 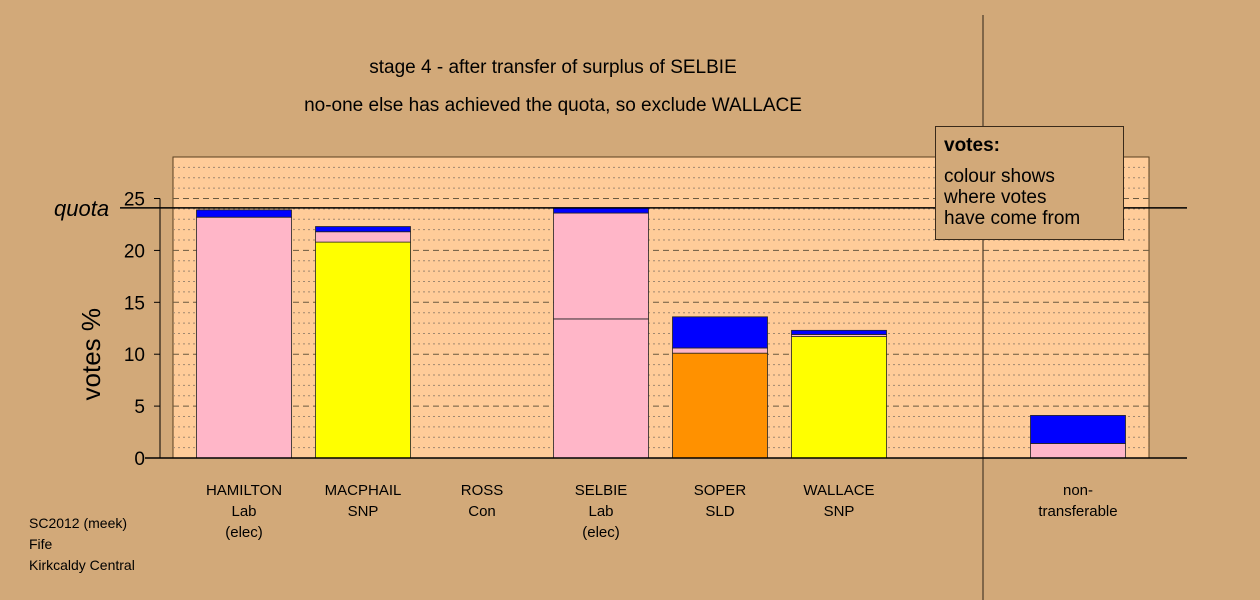 What do you see at coordinates (244, 490) in the screenshot?
I see `category-label: HAMILTON` at bounding box center [244, 490].